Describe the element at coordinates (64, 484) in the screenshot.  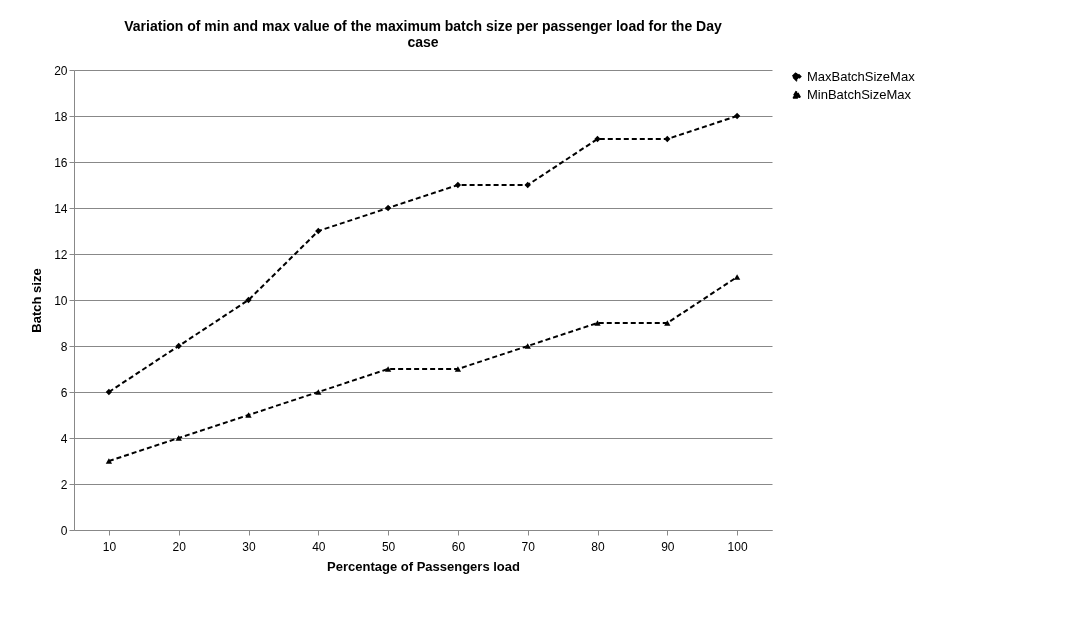
I see `y-tick-label: 2` at that location.